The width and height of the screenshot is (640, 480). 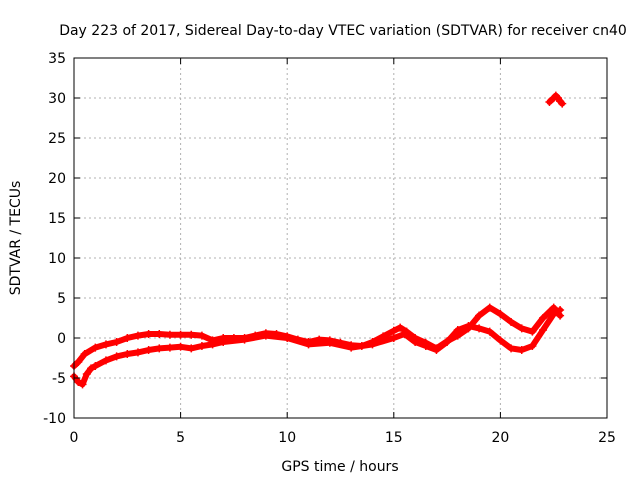 I want to click on y-tick-label: 15, so click(x=57, y=219).